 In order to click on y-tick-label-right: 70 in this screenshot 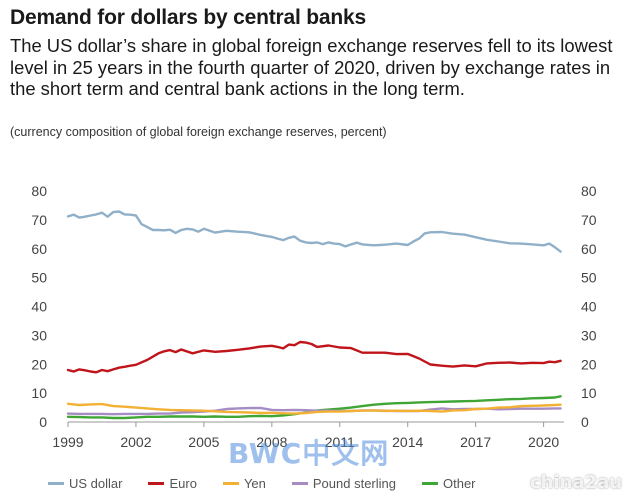, I will do `click(589, 220)`.